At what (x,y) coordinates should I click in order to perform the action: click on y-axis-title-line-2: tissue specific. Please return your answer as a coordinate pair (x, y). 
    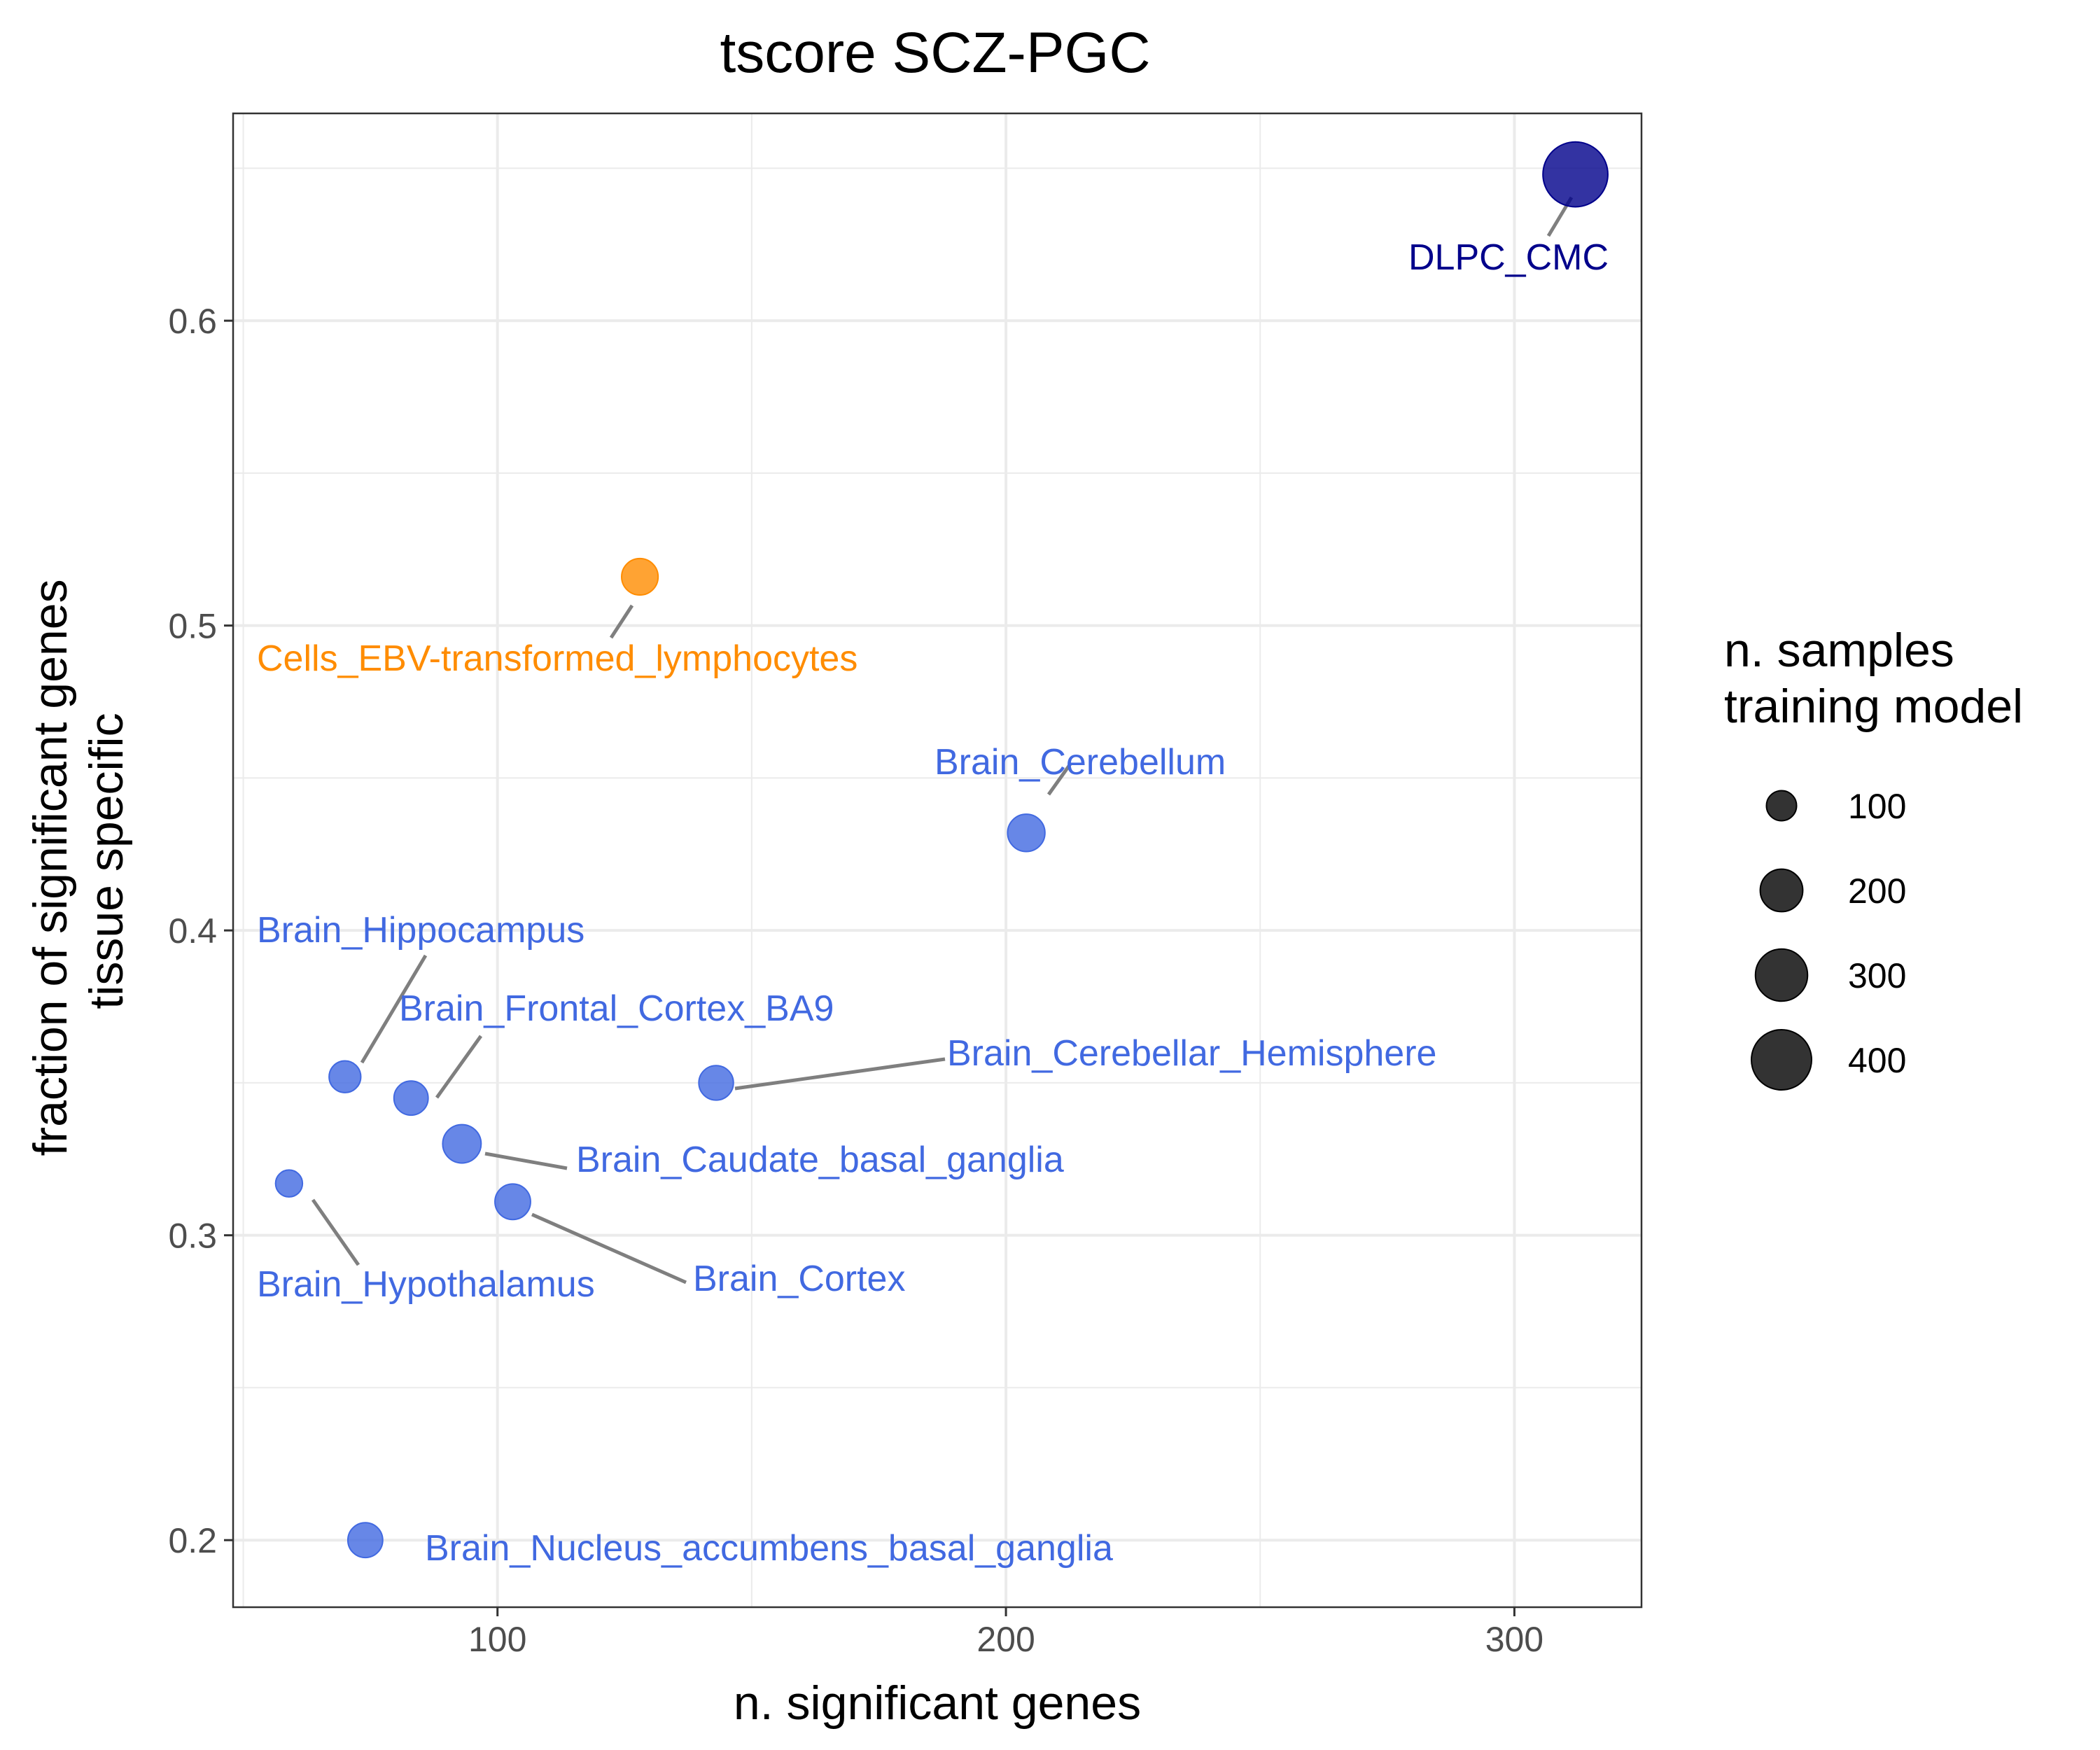
    Looking at the image, I should click on (106, 861).